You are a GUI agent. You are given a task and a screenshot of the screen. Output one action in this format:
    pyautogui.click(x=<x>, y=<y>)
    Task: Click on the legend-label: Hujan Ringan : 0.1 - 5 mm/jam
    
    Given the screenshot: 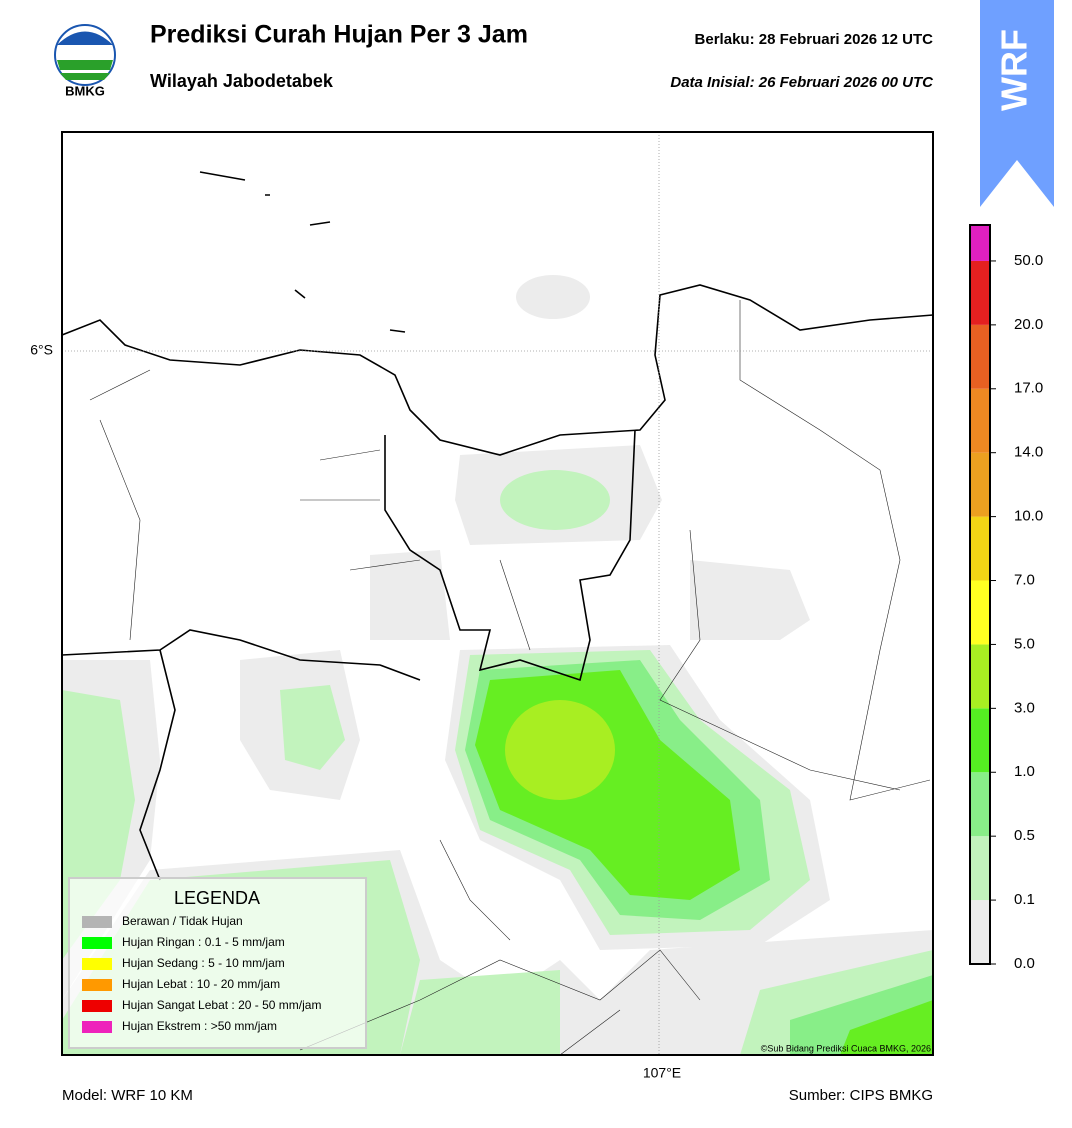 What is the action you would take?
    pyautogui.click(x=203, y=942)
    